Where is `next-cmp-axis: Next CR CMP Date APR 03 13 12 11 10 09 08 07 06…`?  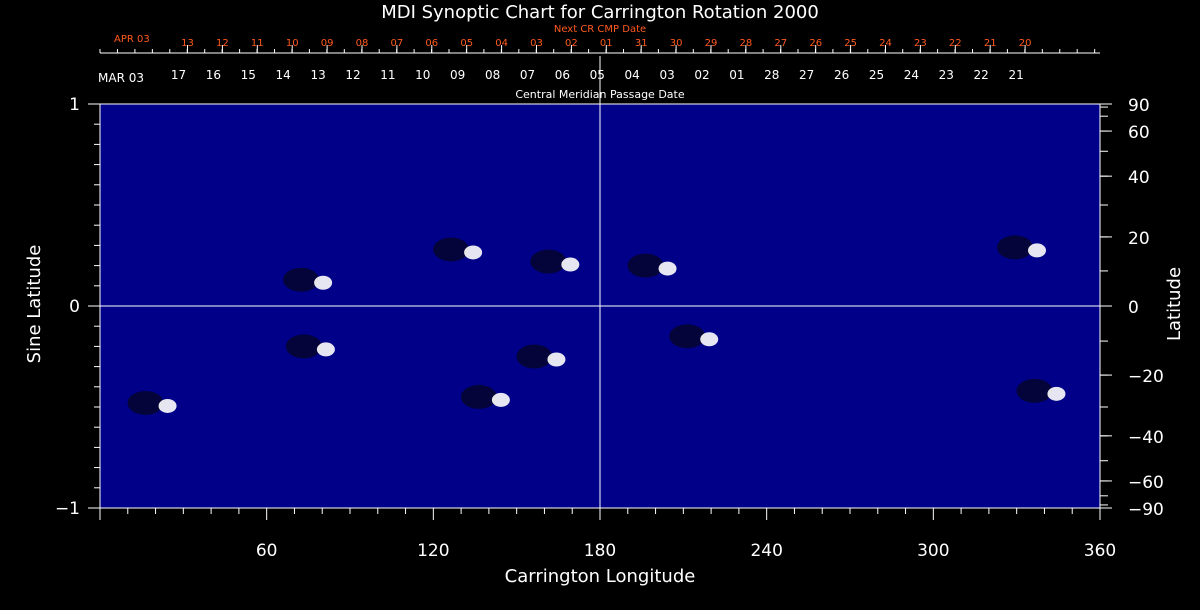
next-cmp-axis: Next CR CMP Date APR 03 13 12 11 10 09 08 07 06… is located at coordinates (599, 39).